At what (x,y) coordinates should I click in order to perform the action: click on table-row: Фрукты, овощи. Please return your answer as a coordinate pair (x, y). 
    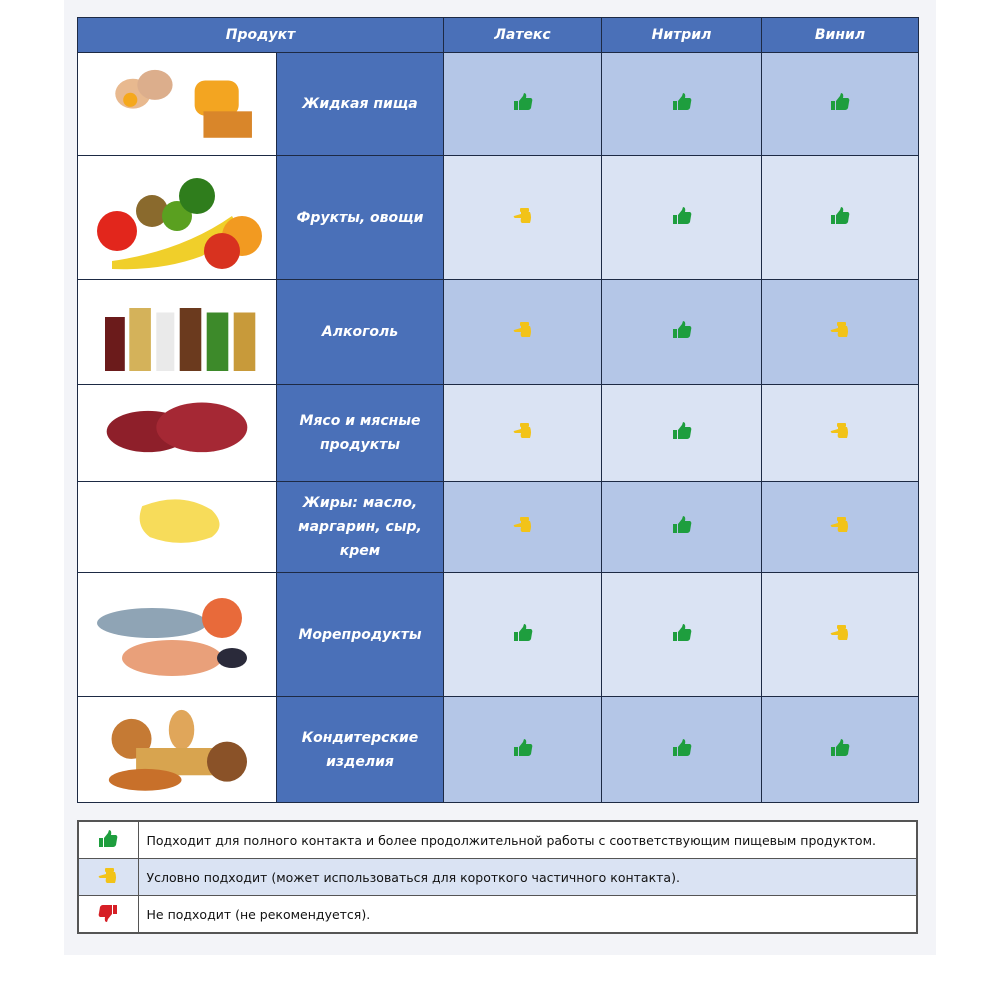
    Looking at the image, I should click on (498, 217).